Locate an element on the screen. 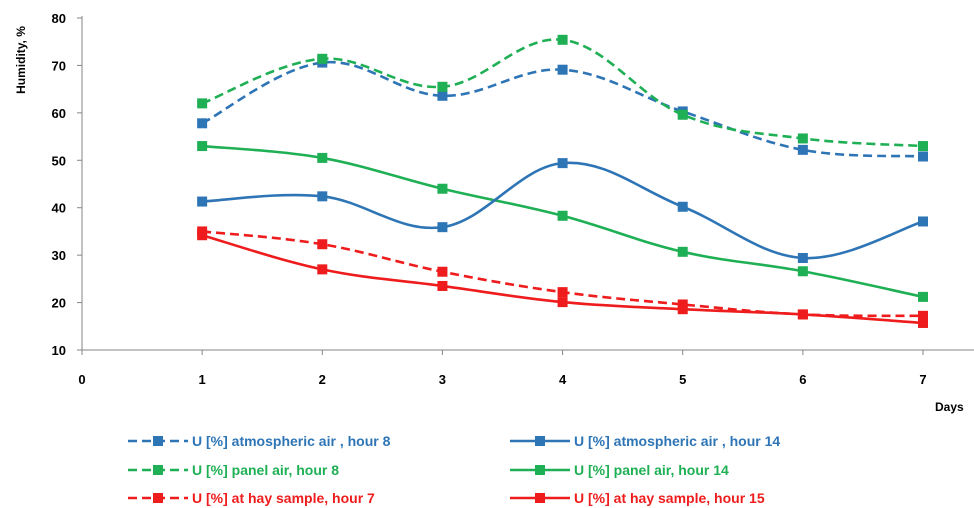 Image resolution: width=974 pixels, height=508 pixels. x-tick-label: 4 is located at coordinates (563, 379).